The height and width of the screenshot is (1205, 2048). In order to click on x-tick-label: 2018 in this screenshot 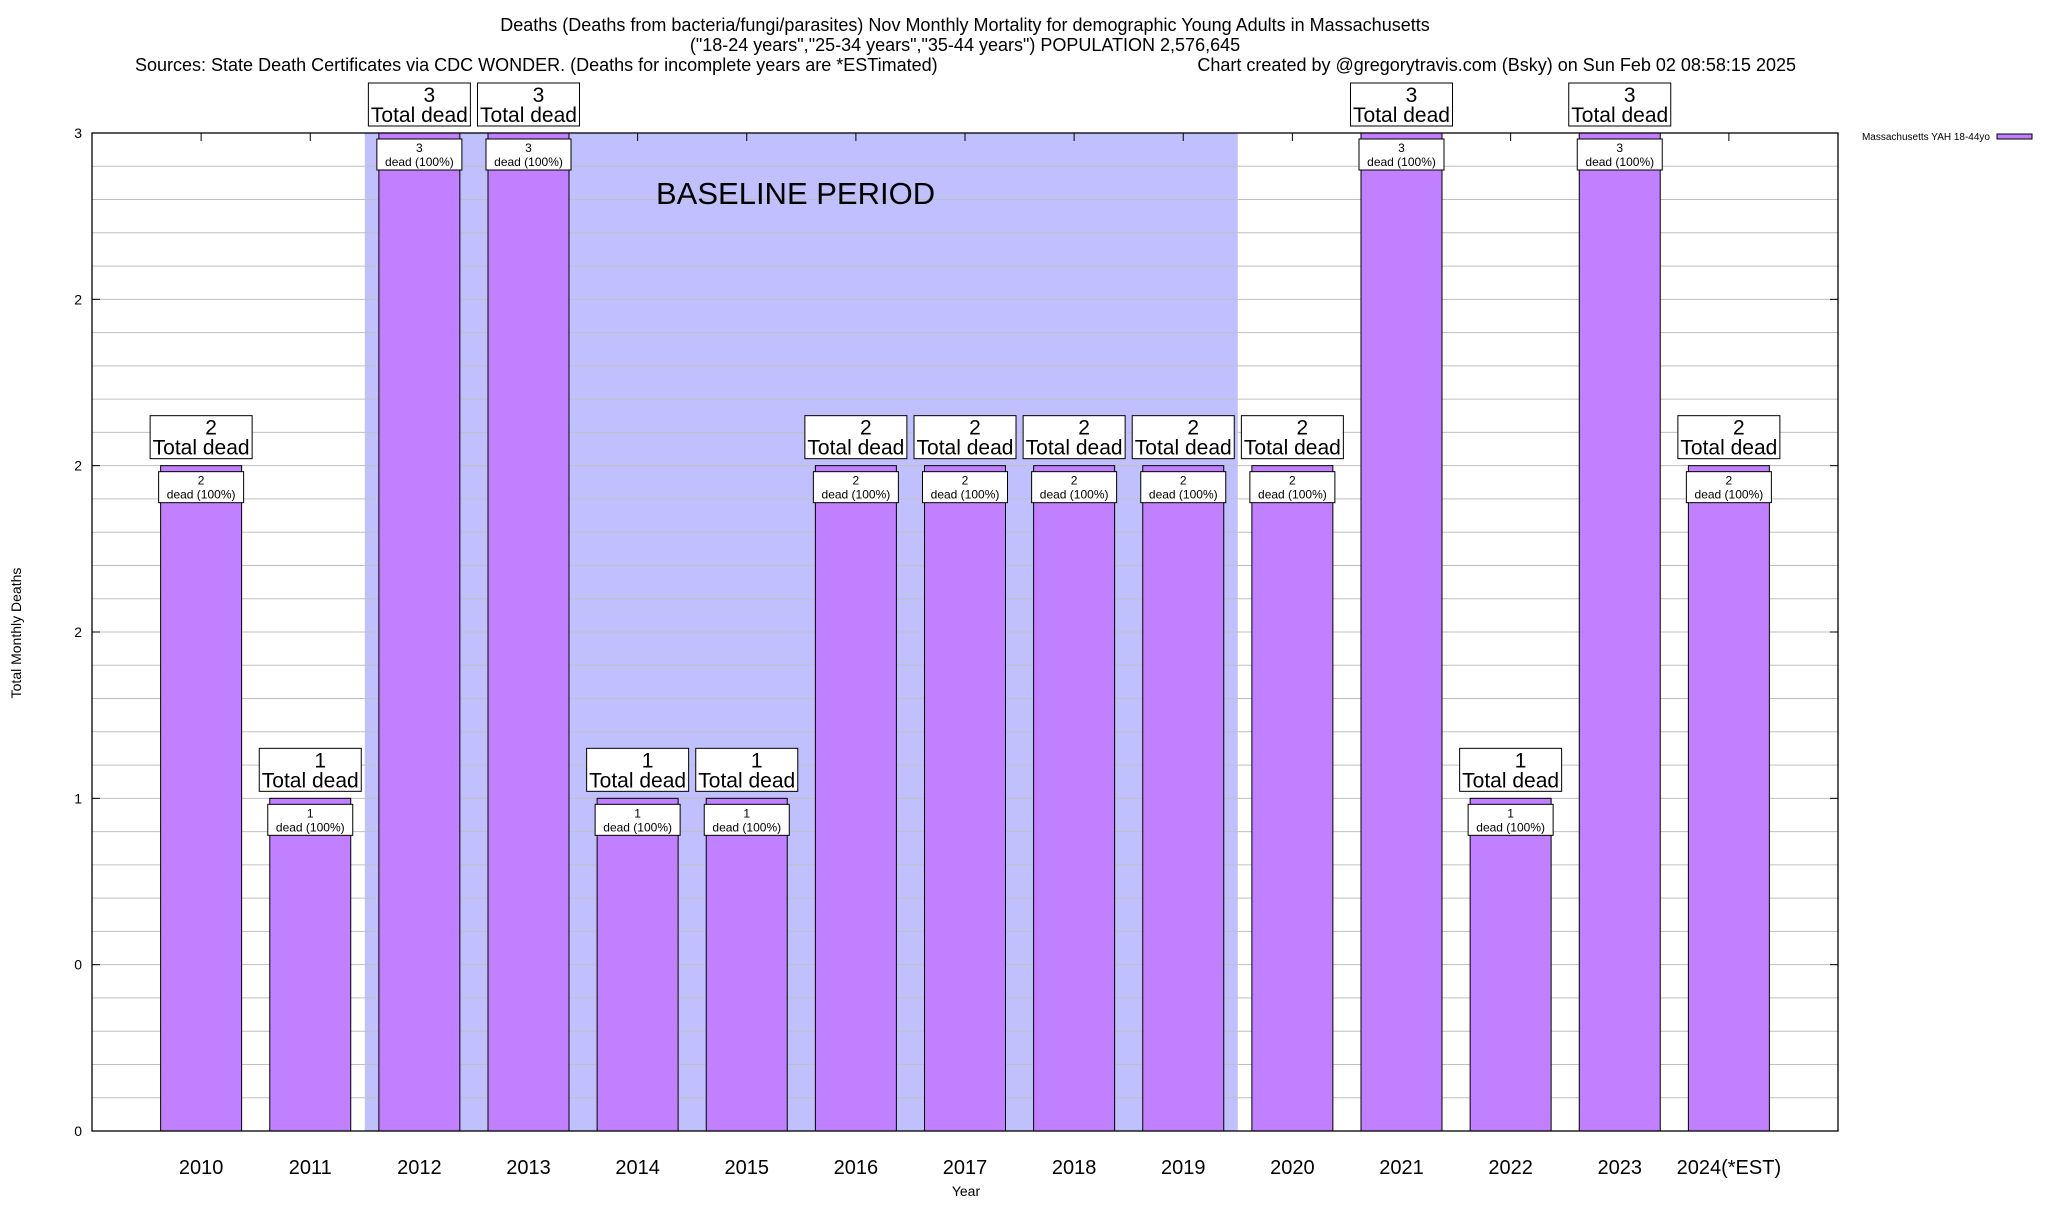, I will do `click(1074, 1168)`.